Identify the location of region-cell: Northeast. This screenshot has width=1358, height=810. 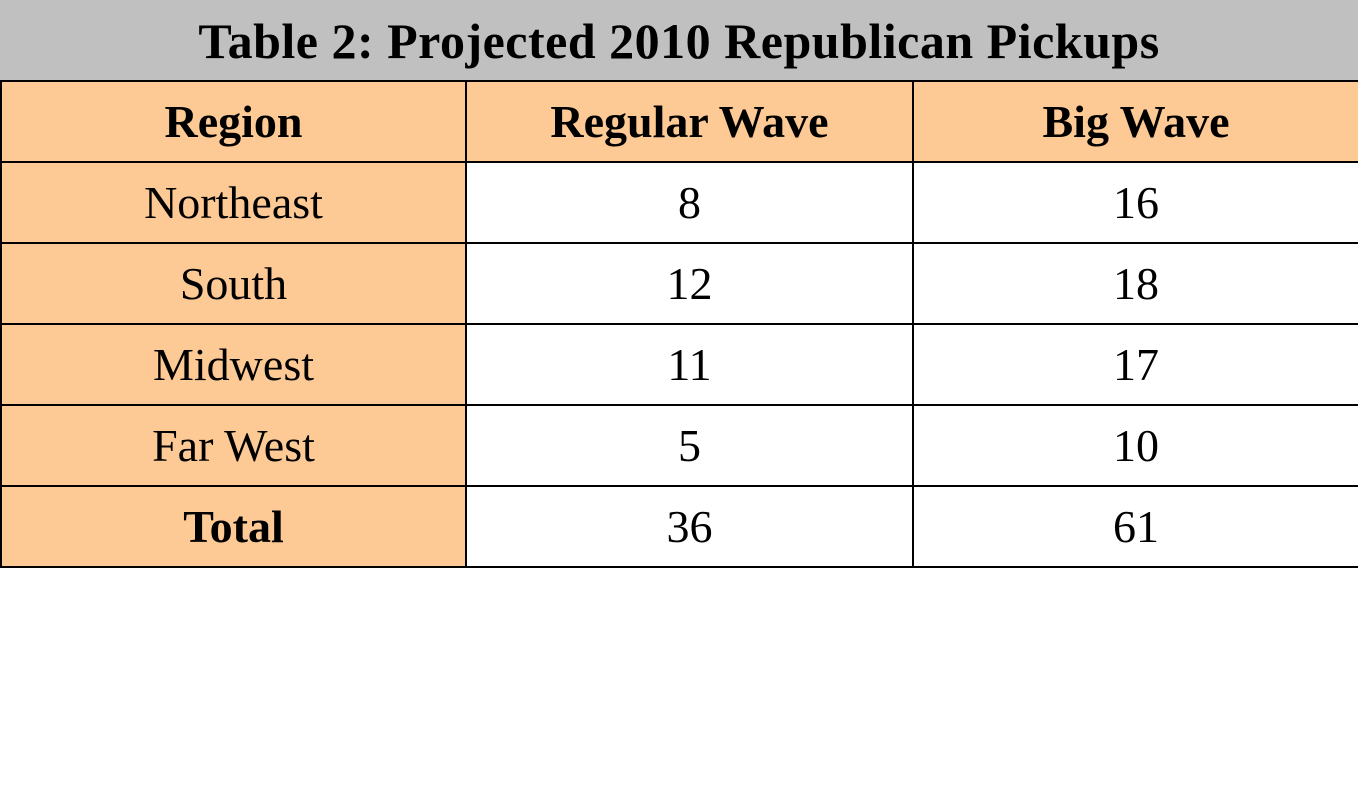
(233, 202).